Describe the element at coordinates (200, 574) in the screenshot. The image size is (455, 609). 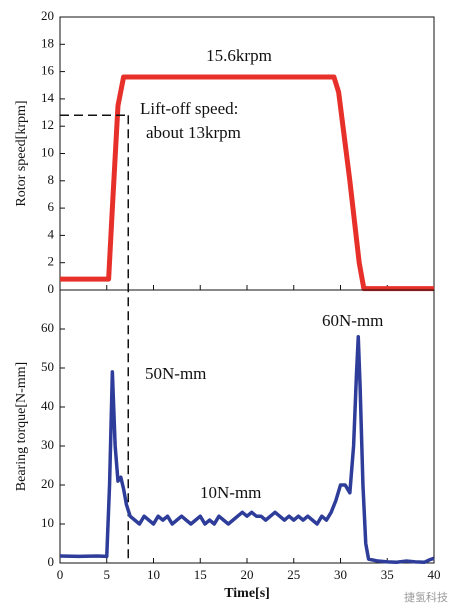
I see `x-tick-label: 15` at that location.